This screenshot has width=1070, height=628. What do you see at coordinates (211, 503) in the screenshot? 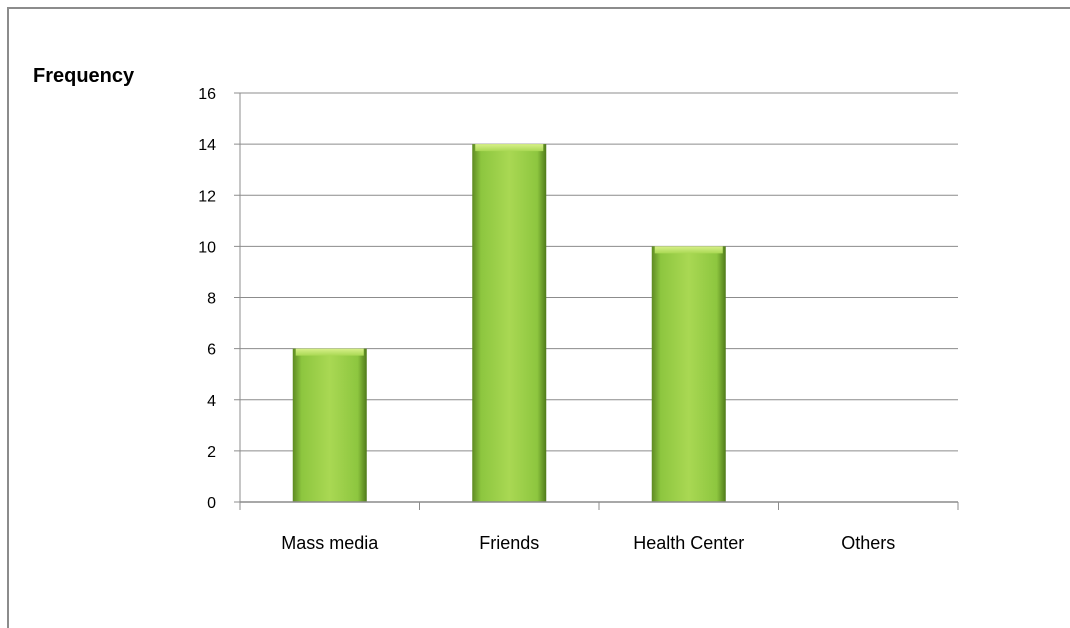
I see `y-tick-label: 0` at bounding box center [211, 503].